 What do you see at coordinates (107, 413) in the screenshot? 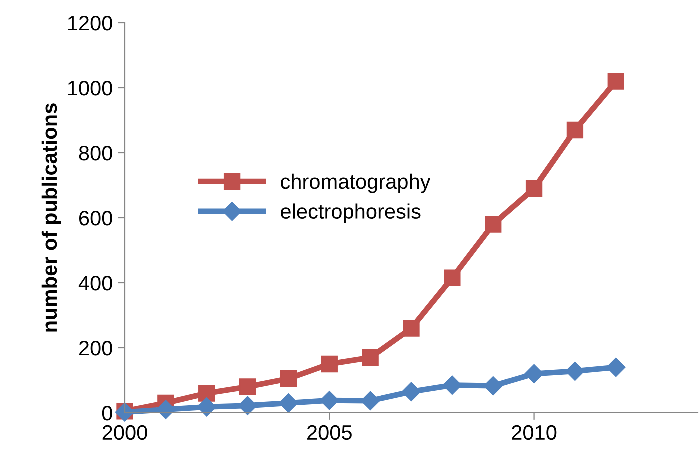
I see `y-tick-label: 0` at bounding box center [107, 413].